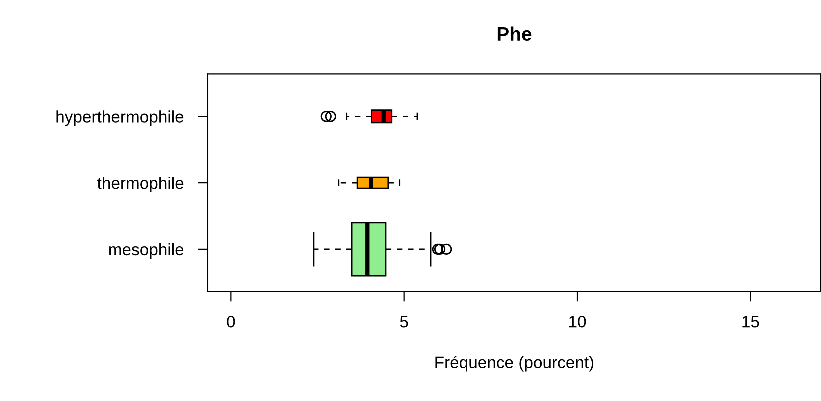  I want to click on x-tick-label: 5, so click(404, 322).